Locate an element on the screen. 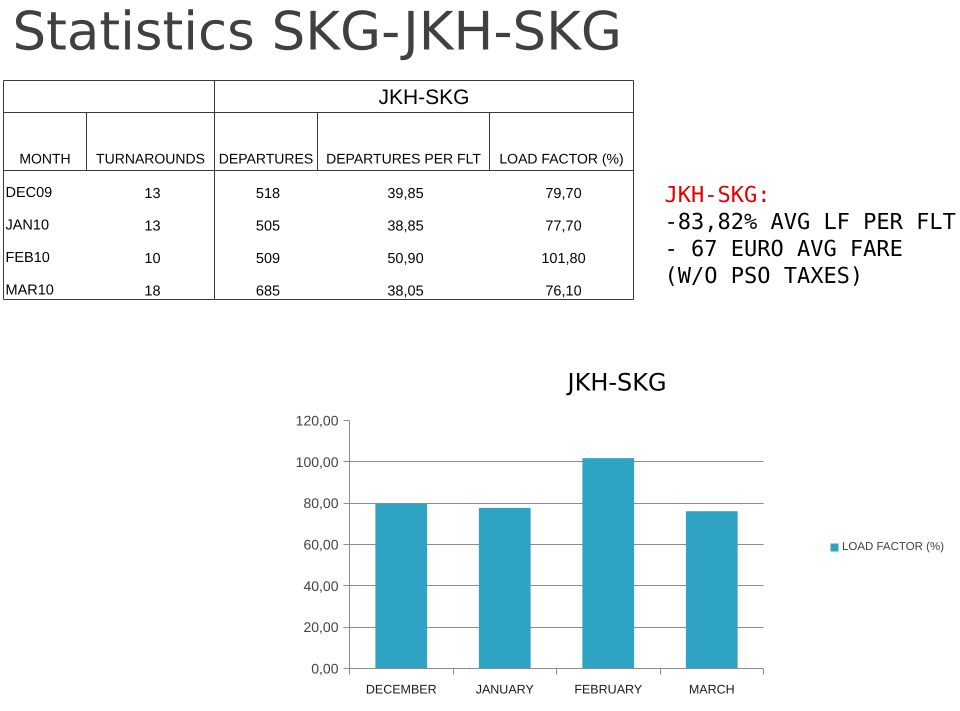 The width and height of the screenshot is (960, 711). text: 50,90 is located at coordinates (405, 258).